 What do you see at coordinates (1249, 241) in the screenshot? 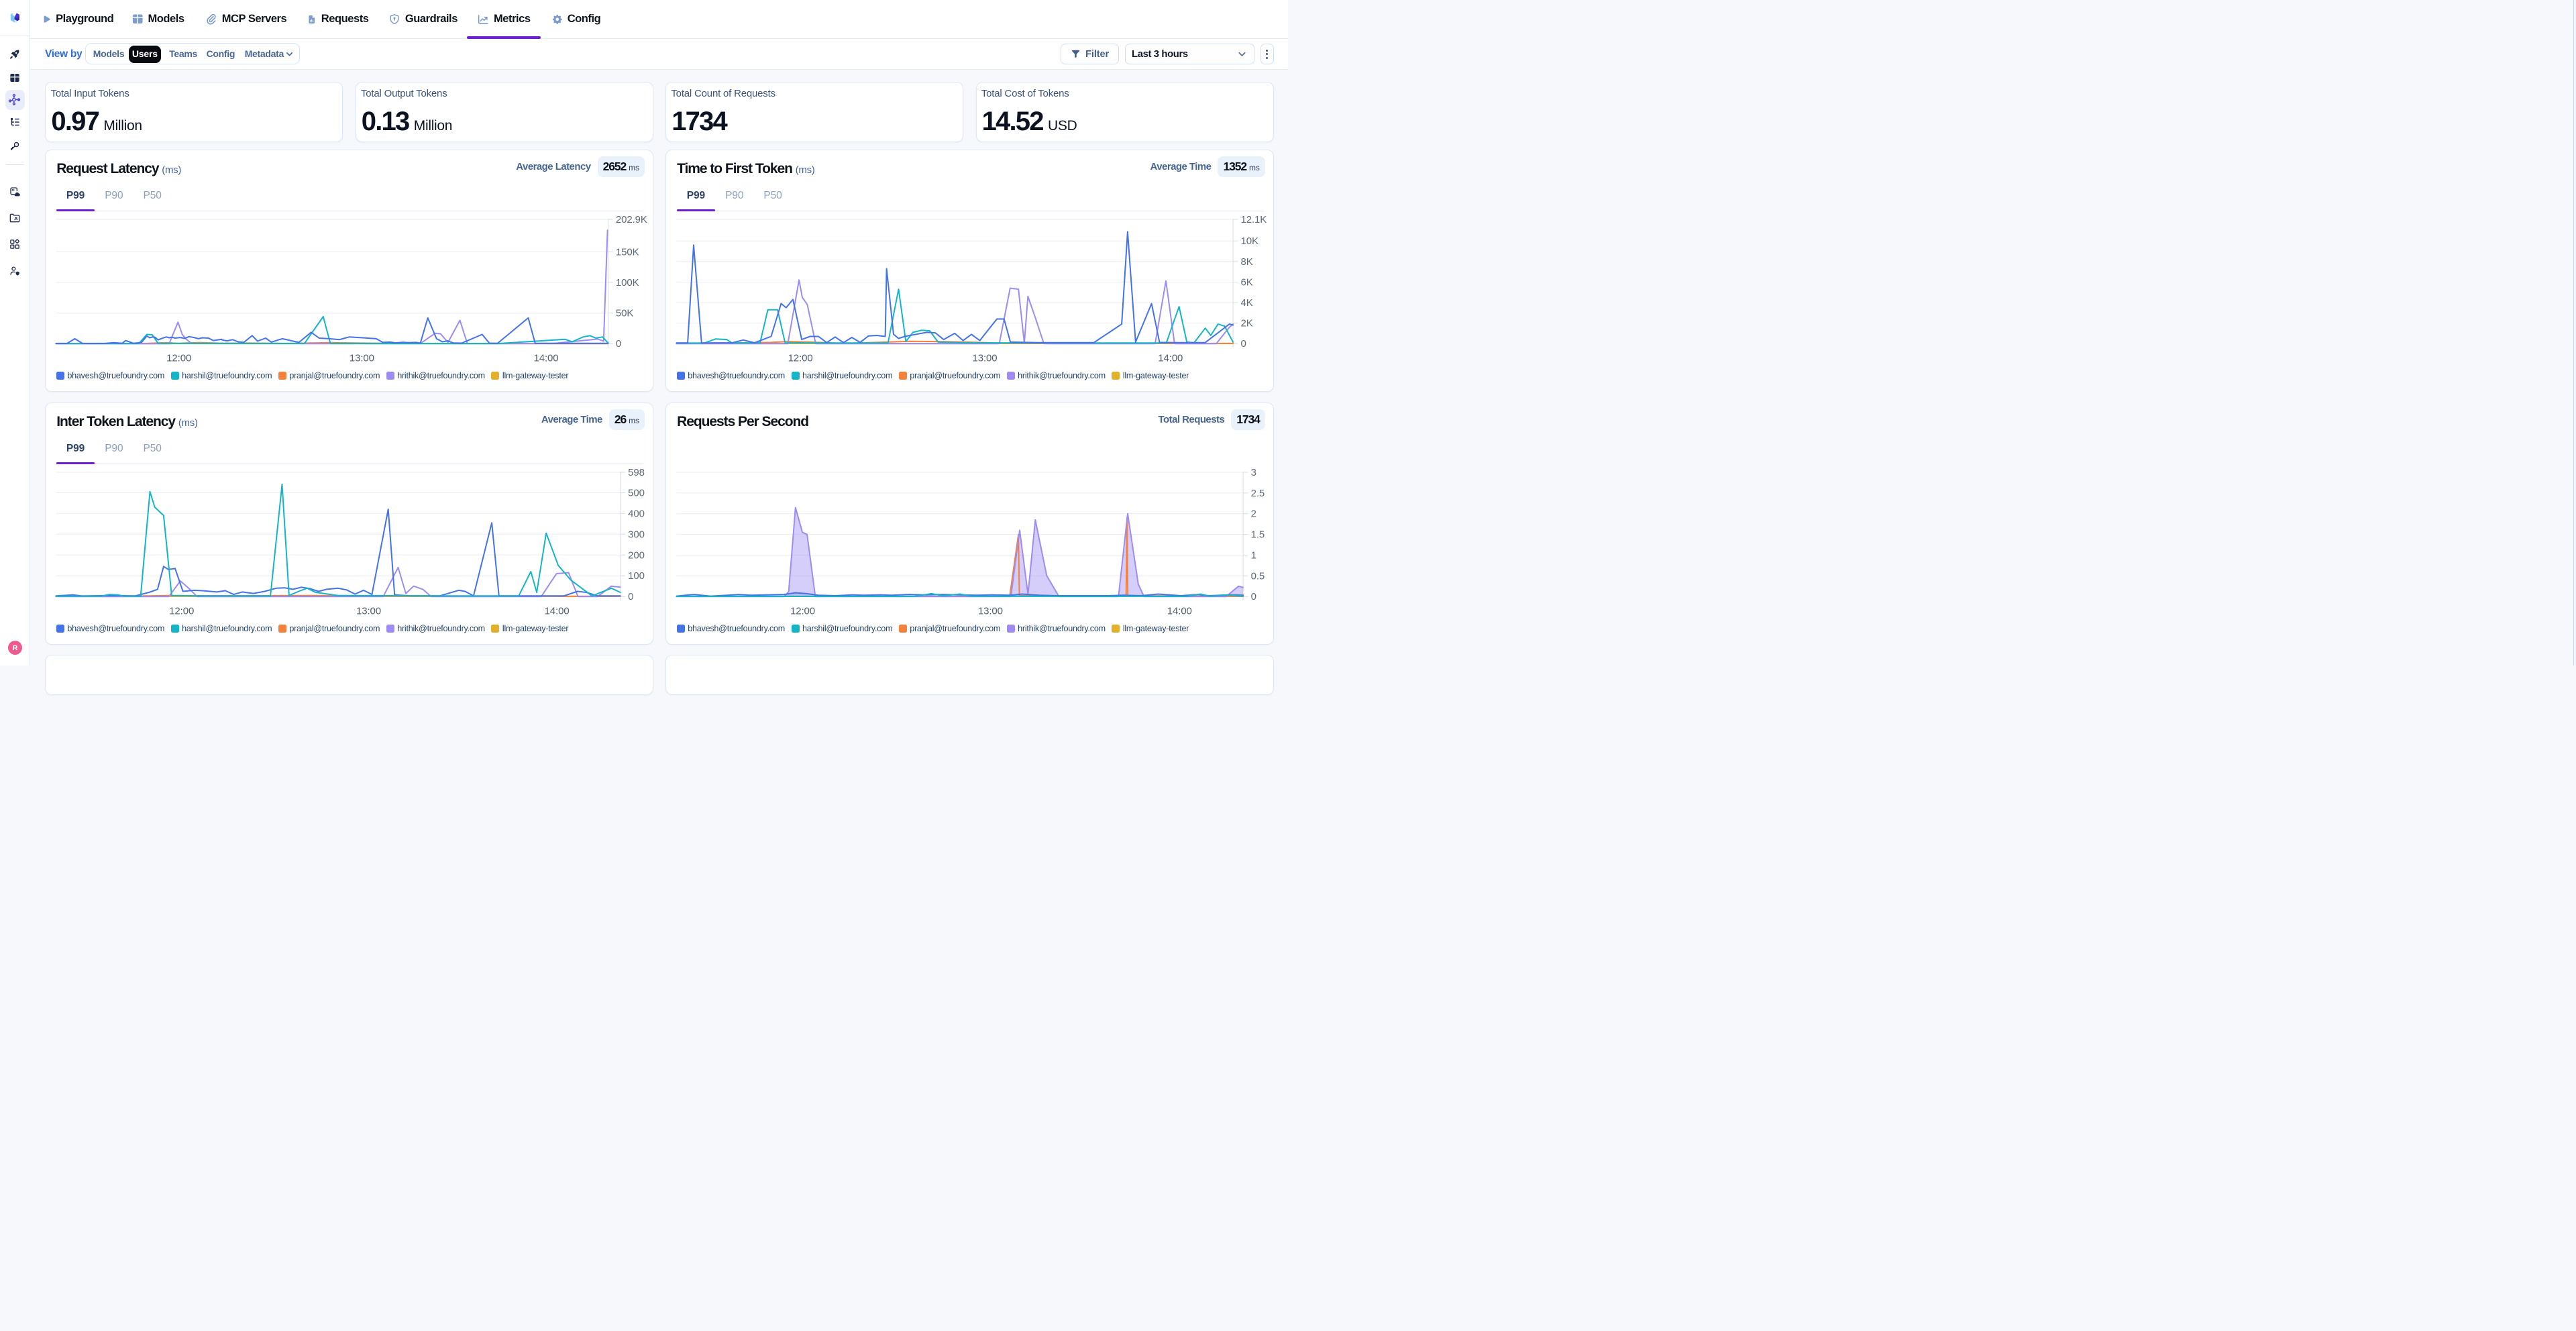
I see `svg-text: 10K` at bounding box center [1249, 241].